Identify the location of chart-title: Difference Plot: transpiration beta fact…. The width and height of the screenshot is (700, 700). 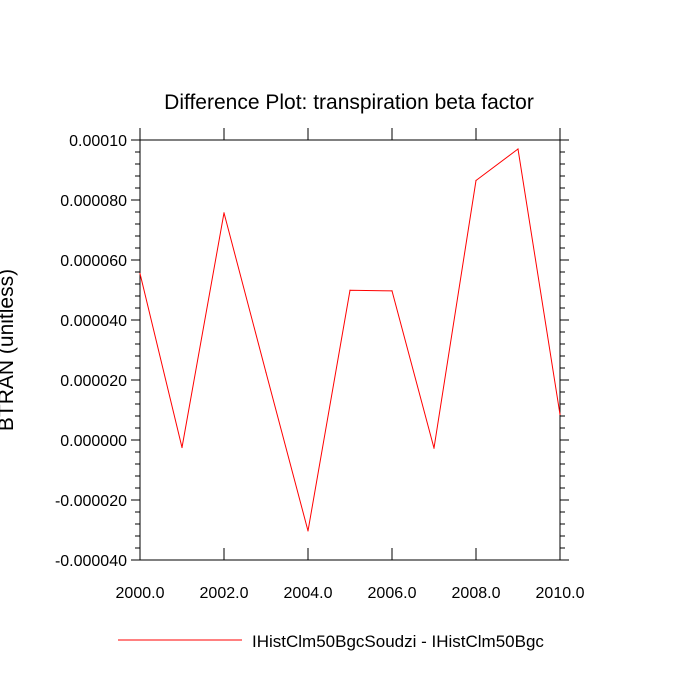
(349, 102).